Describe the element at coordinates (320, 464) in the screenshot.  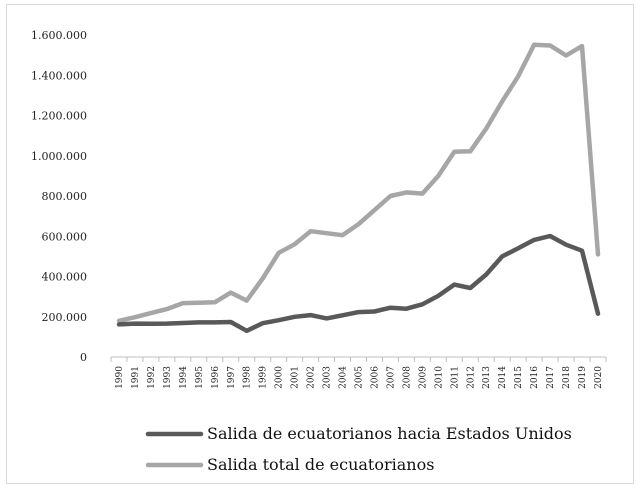
I see `legend-label: Salida total de ecuatorianos` at that location.